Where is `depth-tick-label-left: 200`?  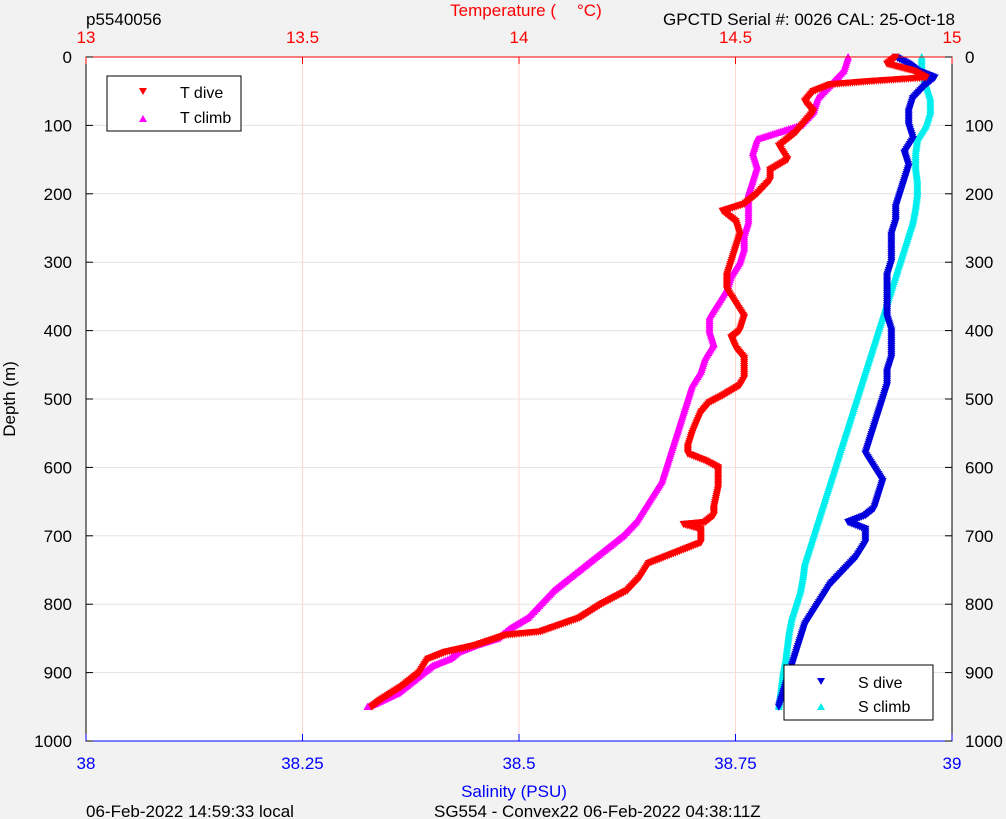 depth-tick-label-left: 200 is located at coordinates (58, 194).